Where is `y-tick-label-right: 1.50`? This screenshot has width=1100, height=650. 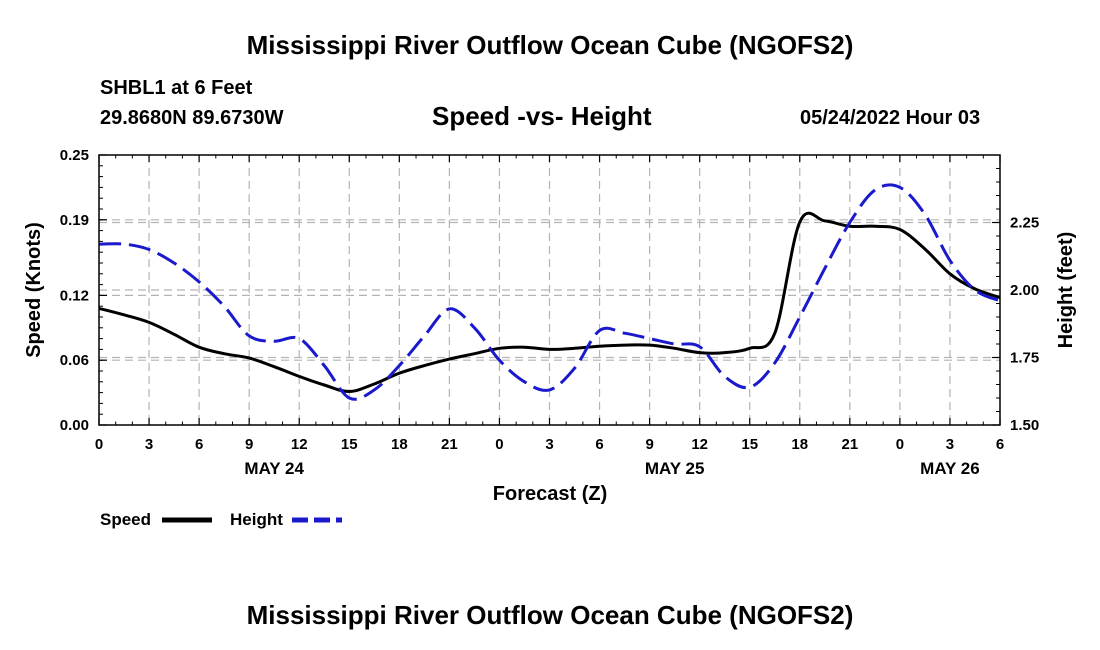 y-tick-label-right: 1.50 is located at coordinates (1024, 425).